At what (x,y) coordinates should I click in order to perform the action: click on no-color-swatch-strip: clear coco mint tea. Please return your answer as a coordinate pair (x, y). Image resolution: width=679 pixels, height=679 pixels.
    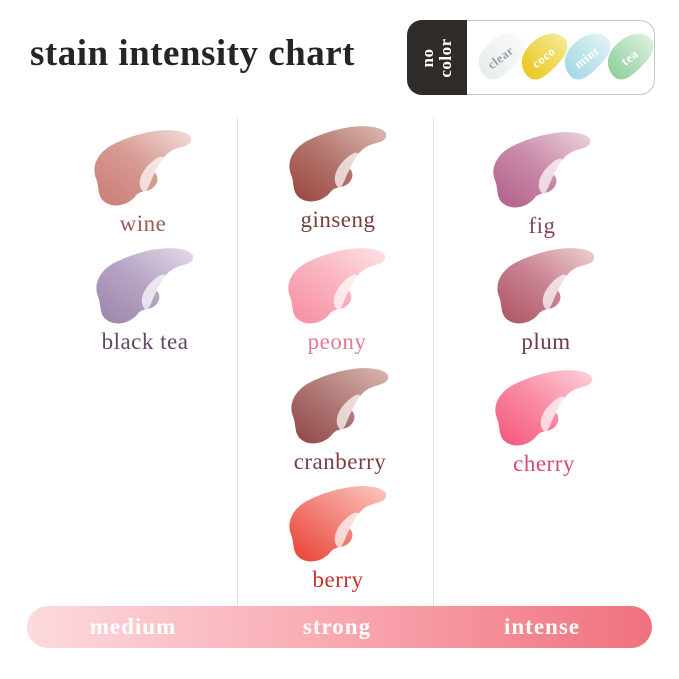
    Looking at the image, I should click on (561, 57).